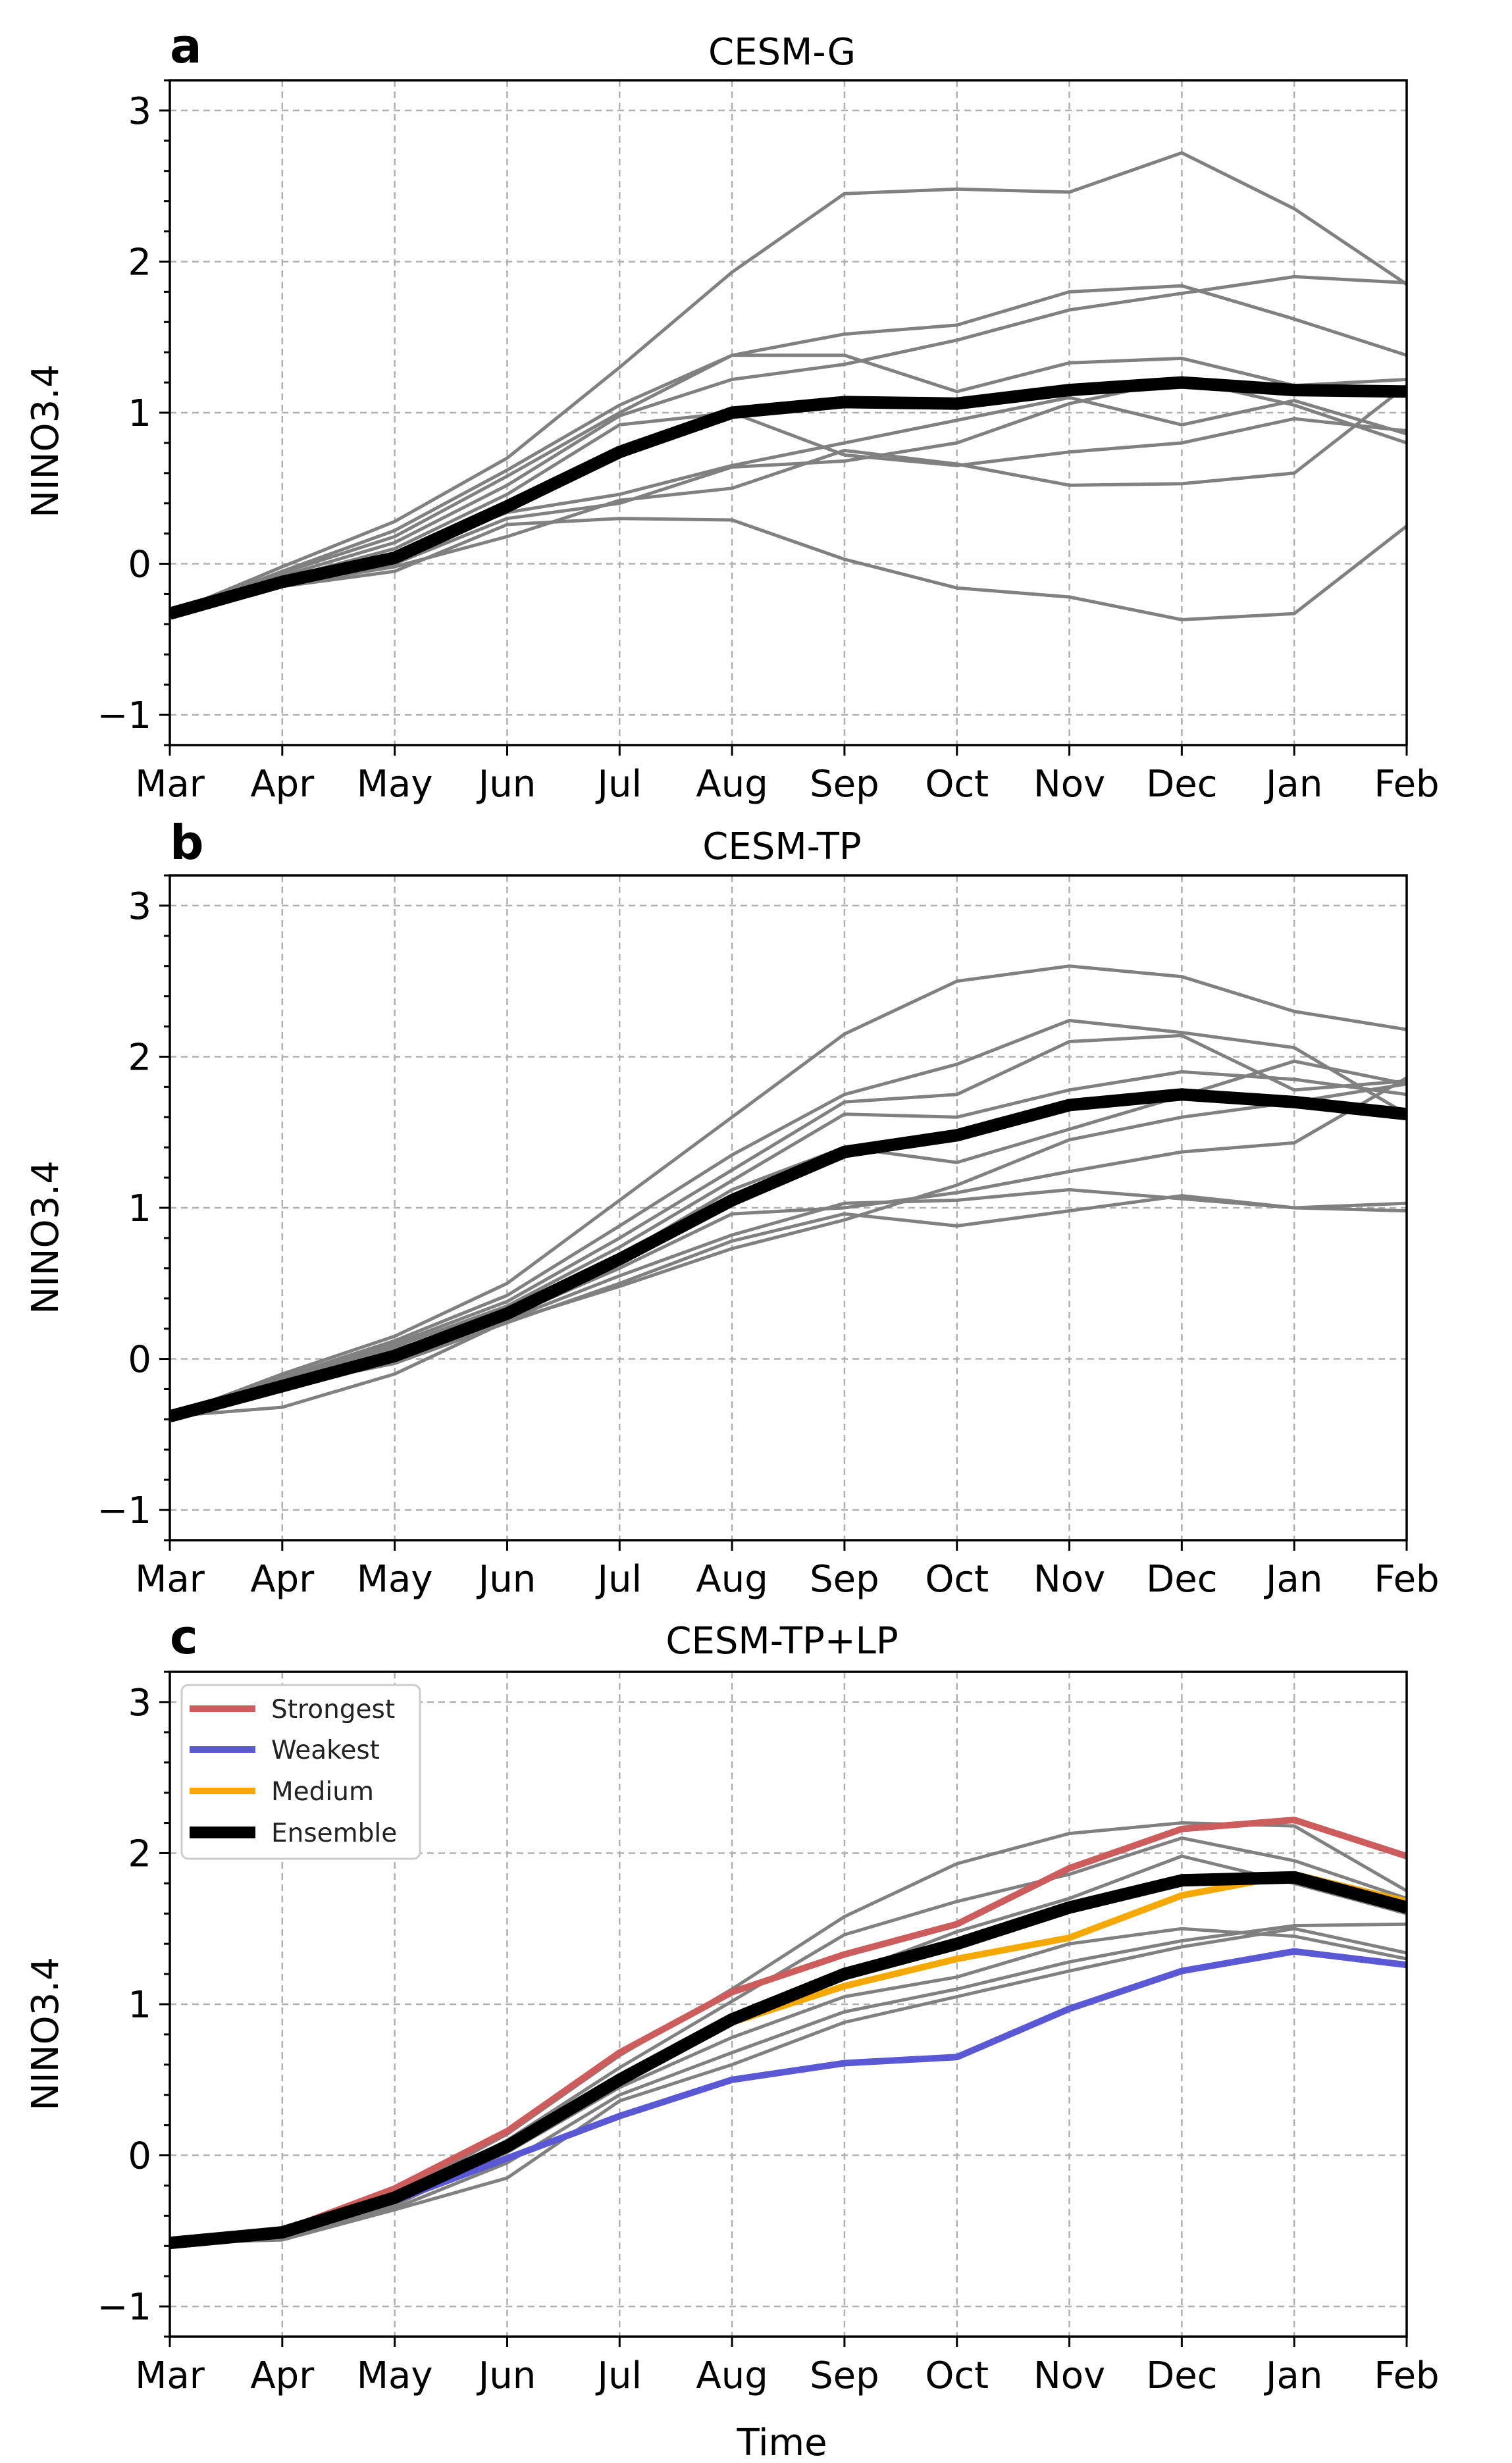  I want to click on panel-letter-c: c, so click(184, 1637).